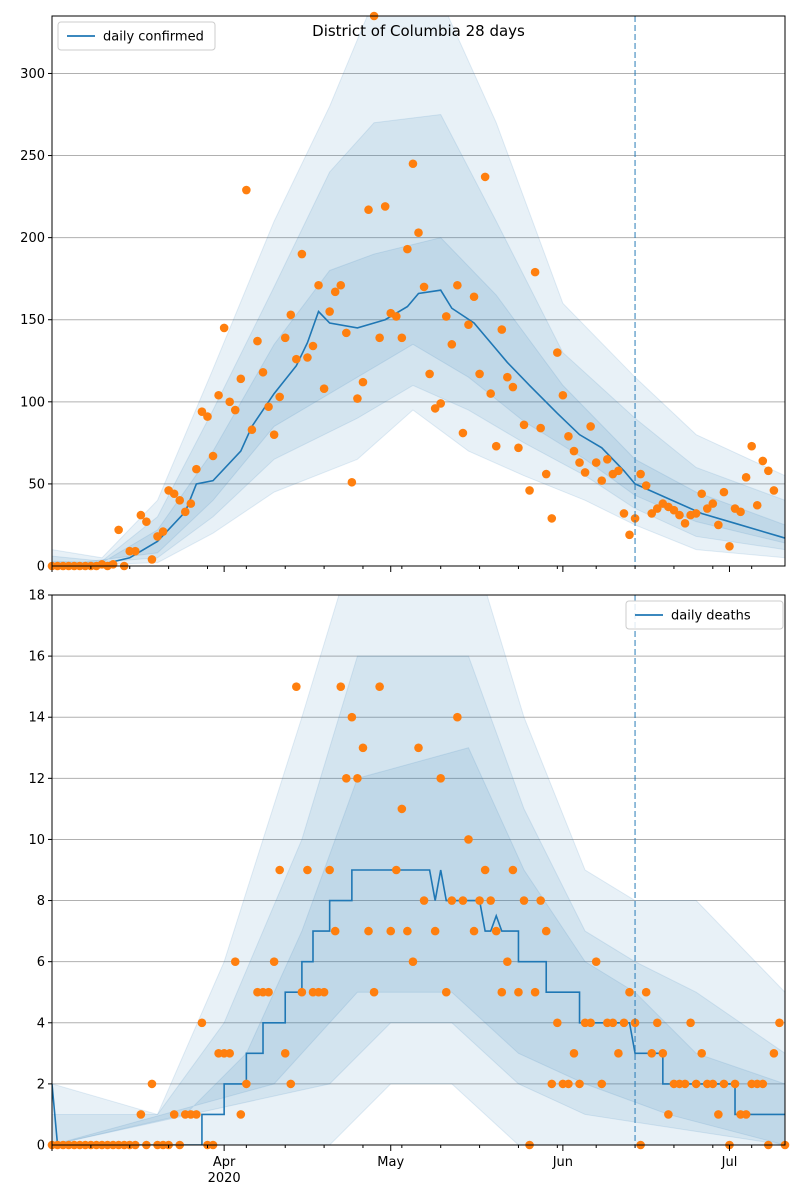 This screenshot has width=800, height=1200. I want to click on y-tick-label: 0, so click(41, 567).